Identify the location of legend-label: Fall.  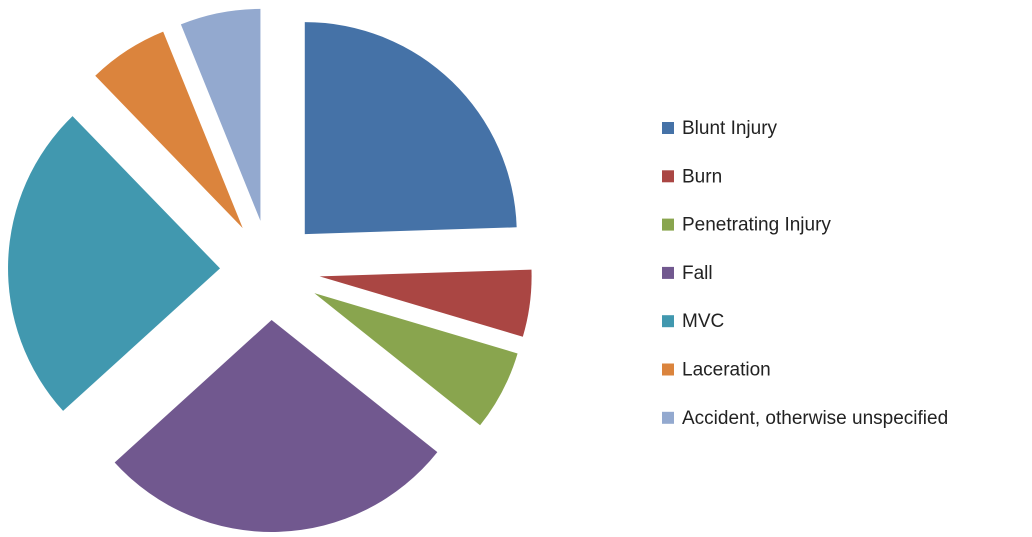
(697, 273).